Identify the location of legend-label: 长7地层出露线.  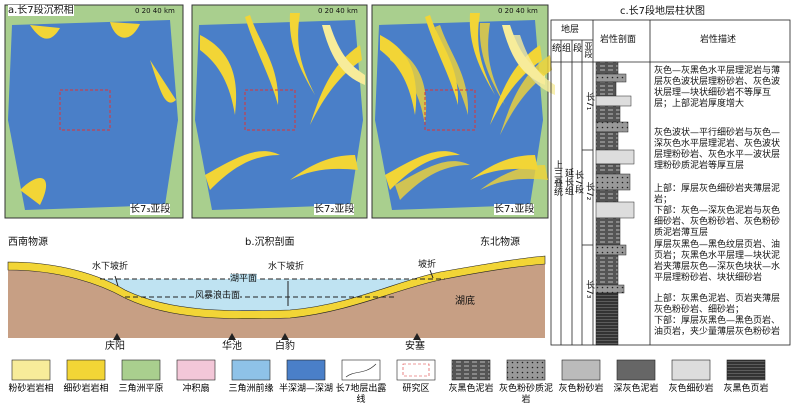
(361, 394).